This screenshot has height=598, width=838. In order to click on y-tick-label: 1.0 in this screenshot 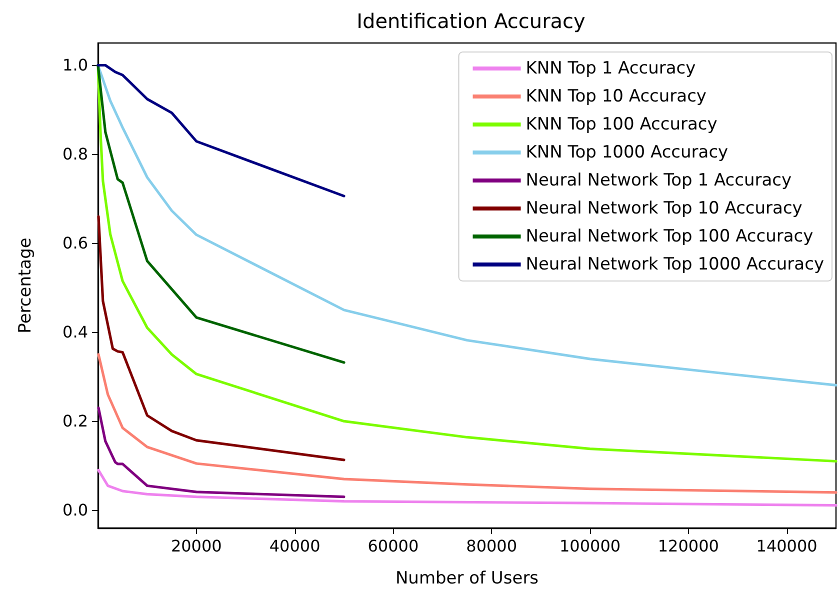, I will do `click(75, 65)`.